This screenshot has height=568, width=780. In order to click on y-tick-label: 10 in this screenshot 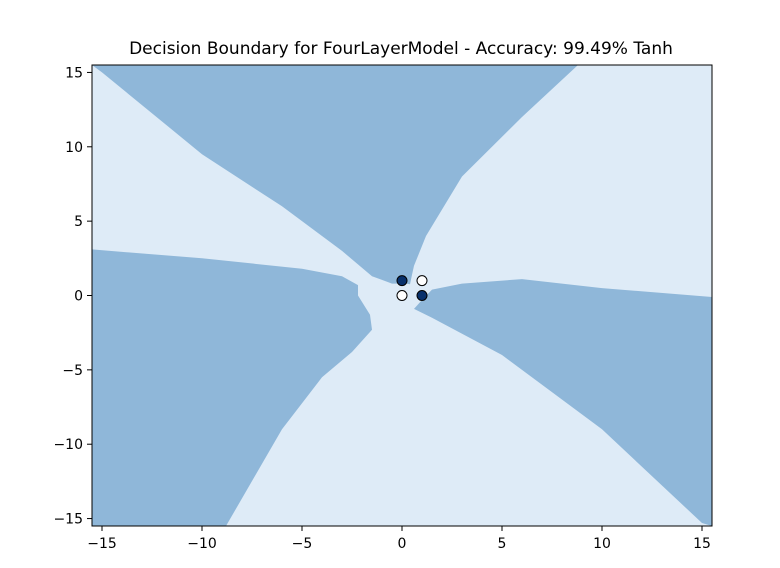, I will do `click(74, 148)`.